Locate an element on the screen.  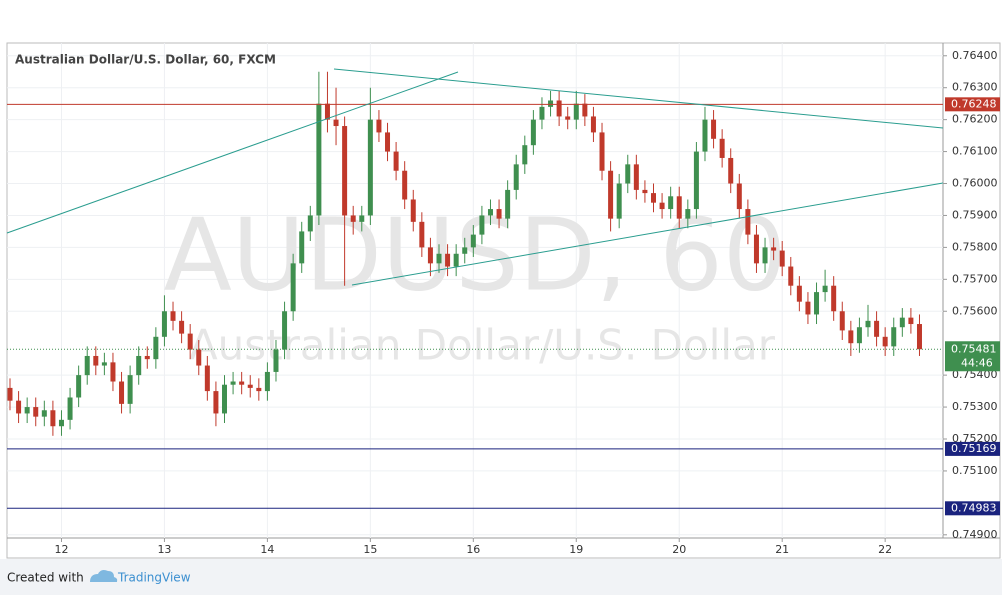
x-tick-label: 15 is located at coordinates (370, 549).